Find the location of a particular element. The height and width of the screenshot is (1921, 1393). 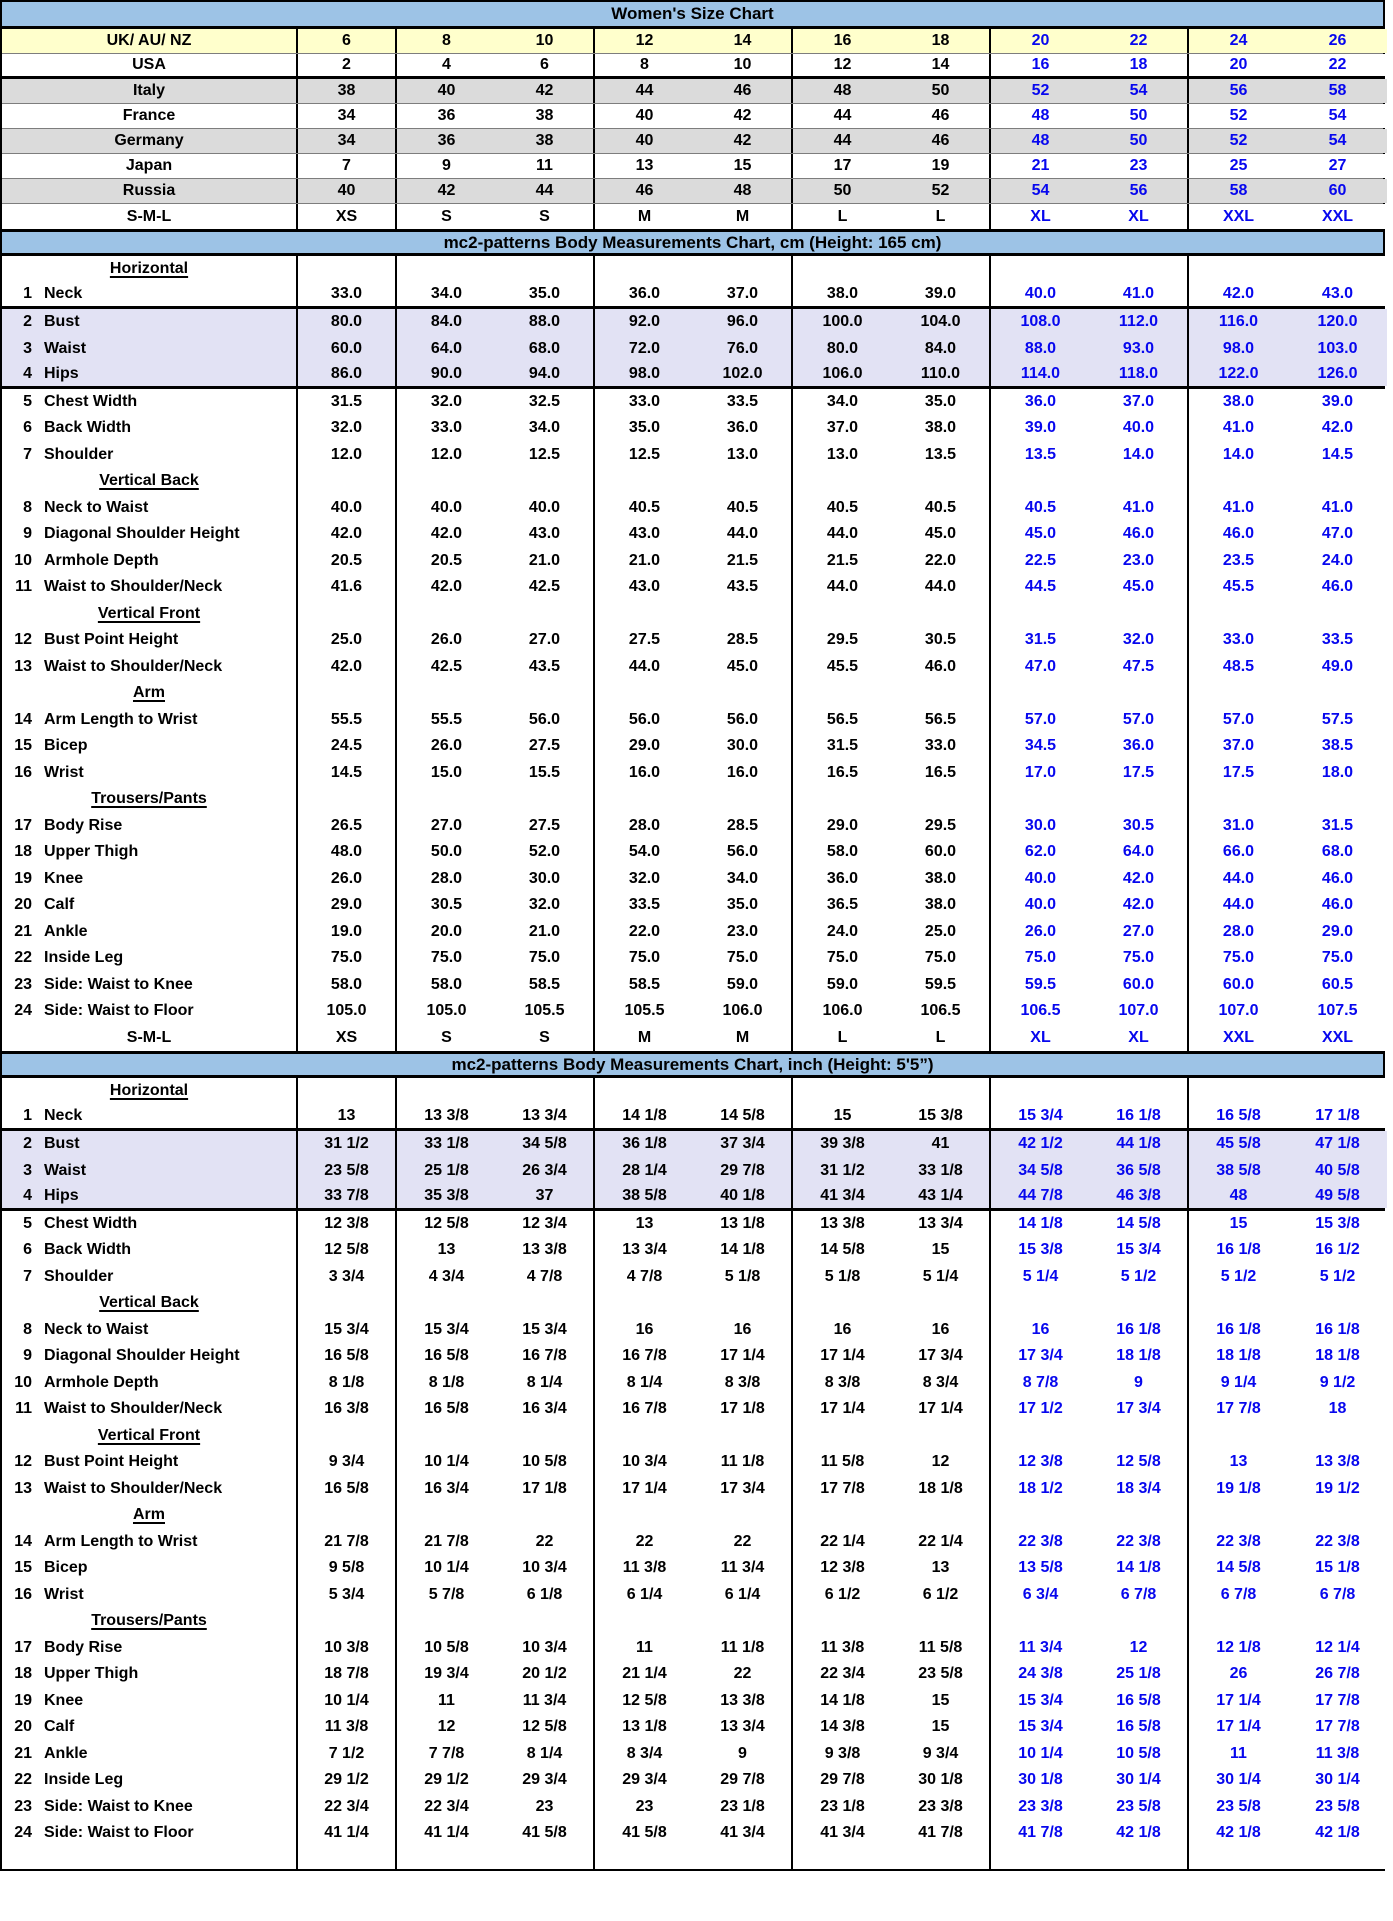

value-cell: 14.0 is located at coordinates (1238, 454).